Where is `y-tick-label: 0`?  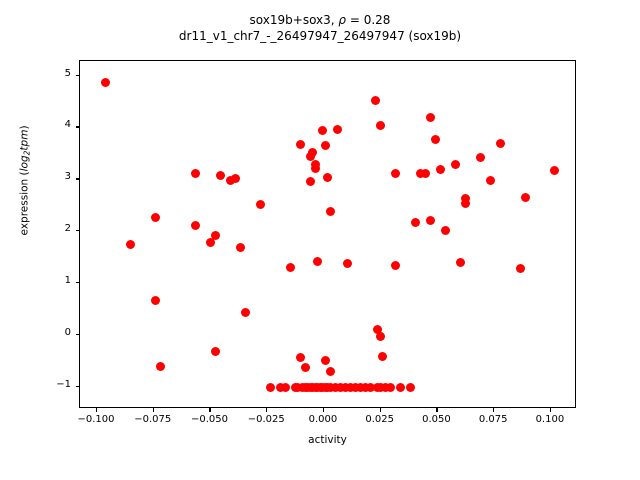
y-tick-label: 0 is located at coordinates (67, 333).